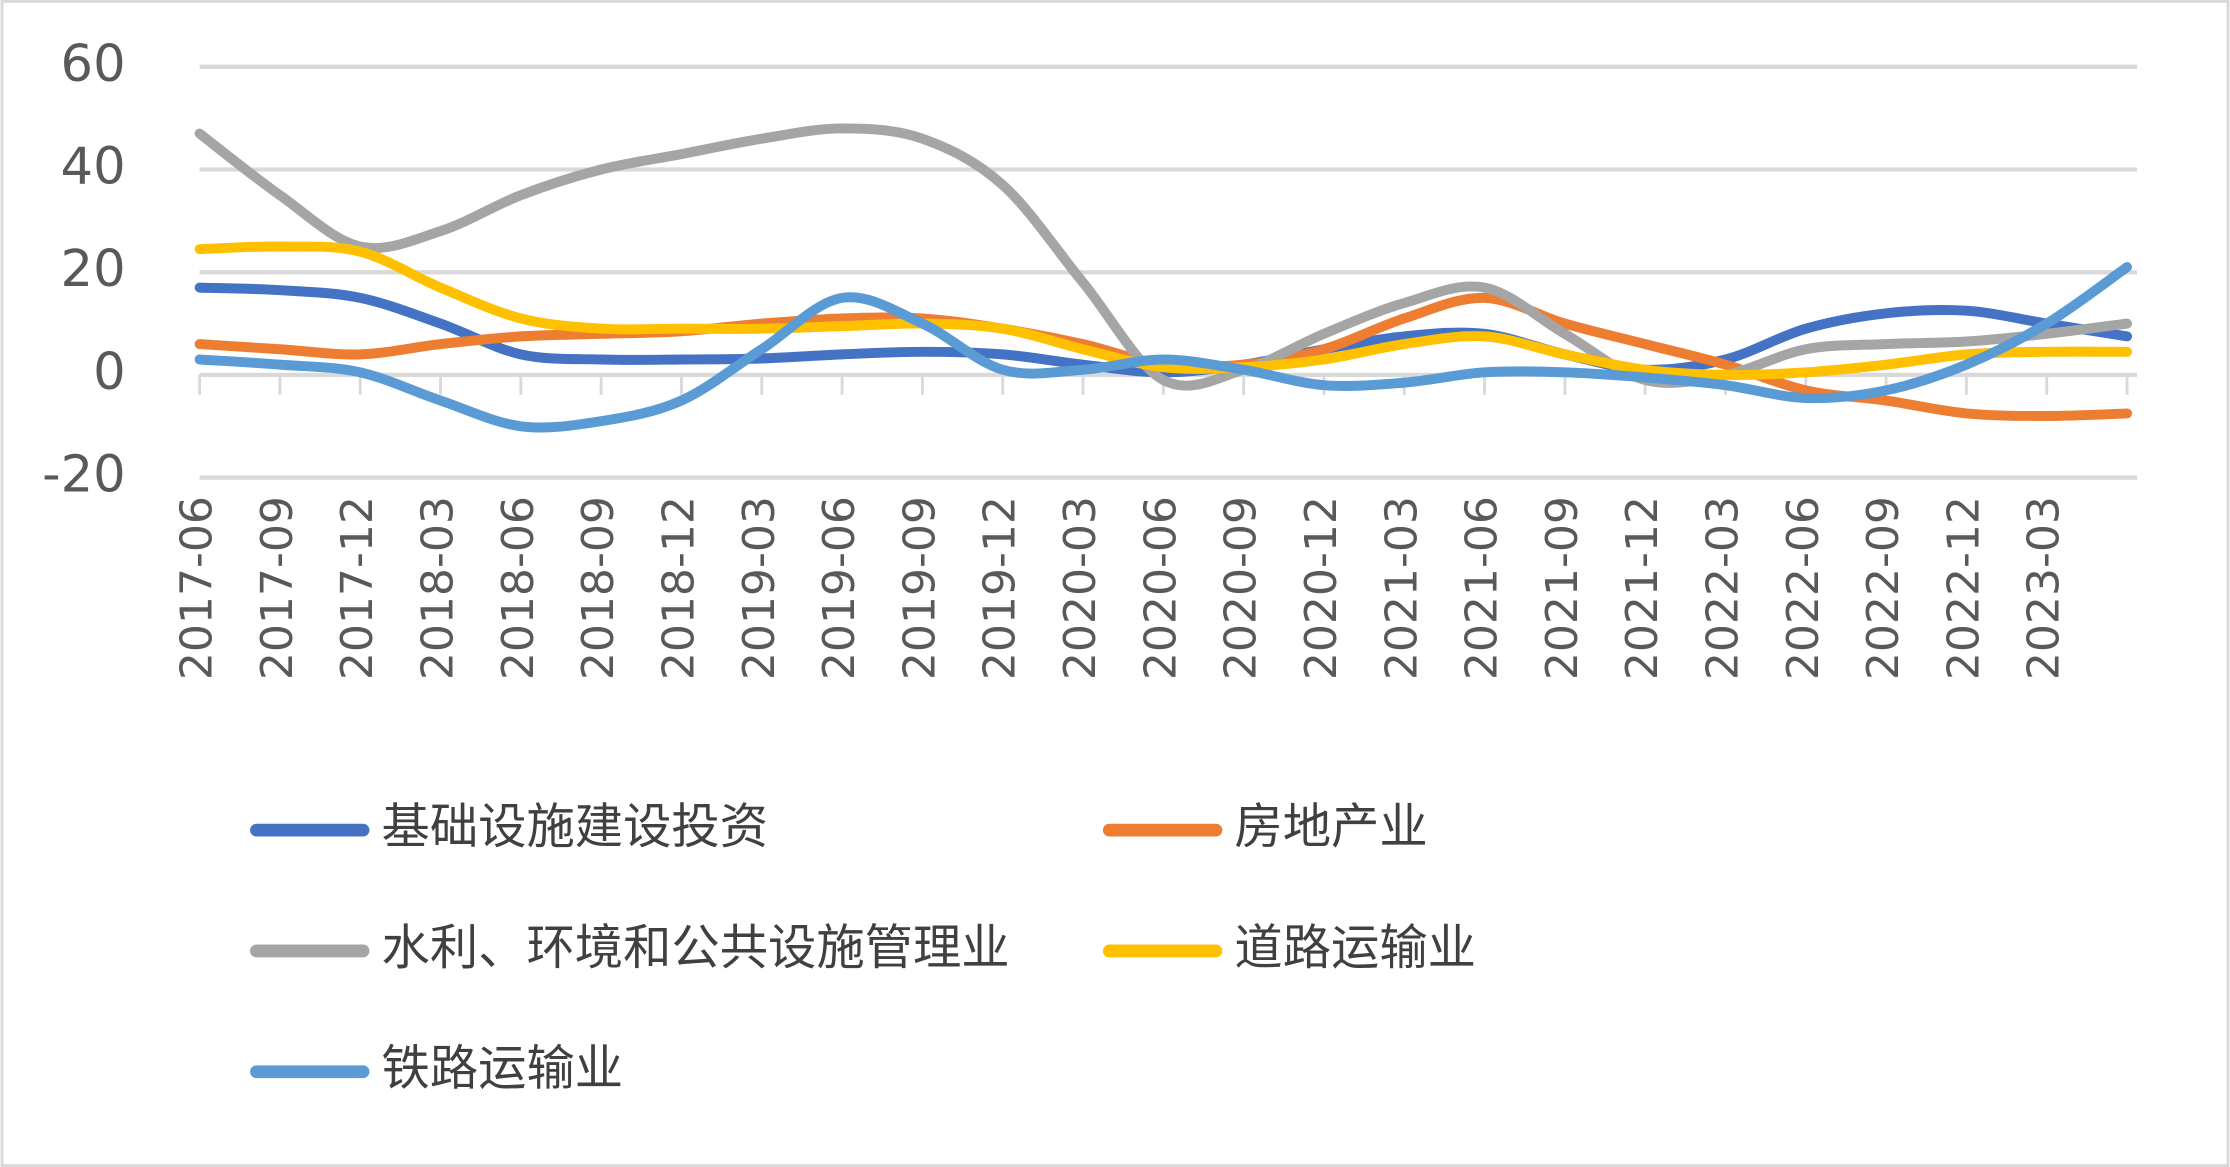  Describe the element at coordinates (518, 588) in the screenshot. I see `x-tick-label: 2018-06` at that location.